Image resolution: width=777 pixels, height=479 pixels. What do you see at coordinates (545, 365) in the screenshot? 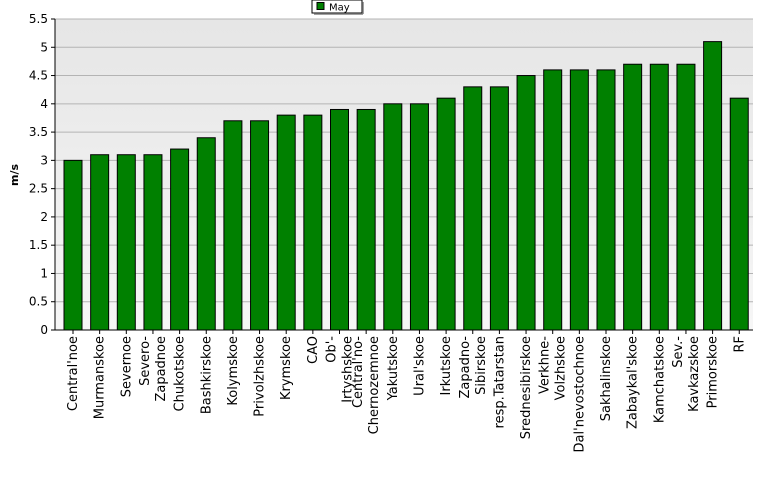
I see `x-category-label: Verkhne-` at bounding box center [545, 365].